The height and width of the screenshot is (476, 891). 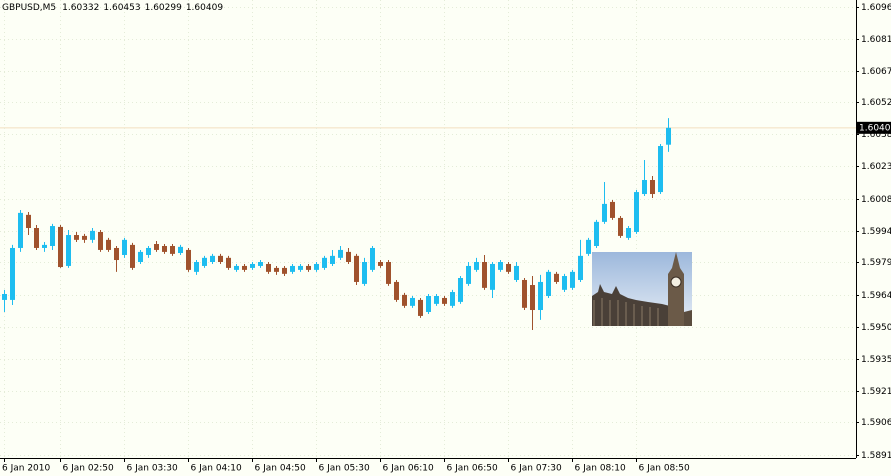 I want to click on x-tick-label: 6 Jan 06:50, so click(x=473, y=469).